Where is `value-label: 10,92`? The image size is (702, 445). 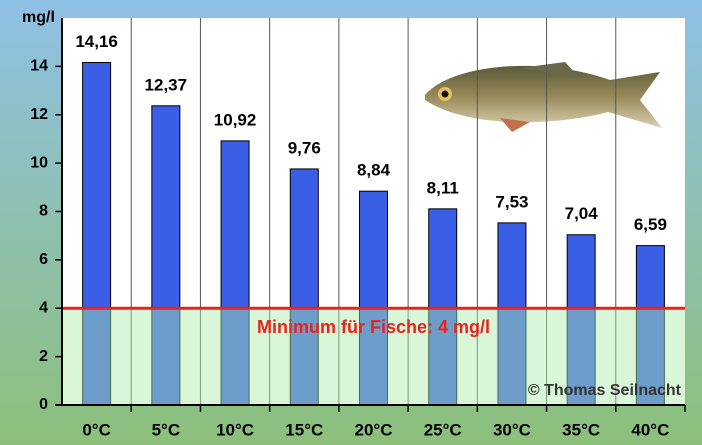 value-label: 10,92 is located at coordinates (235, 119).